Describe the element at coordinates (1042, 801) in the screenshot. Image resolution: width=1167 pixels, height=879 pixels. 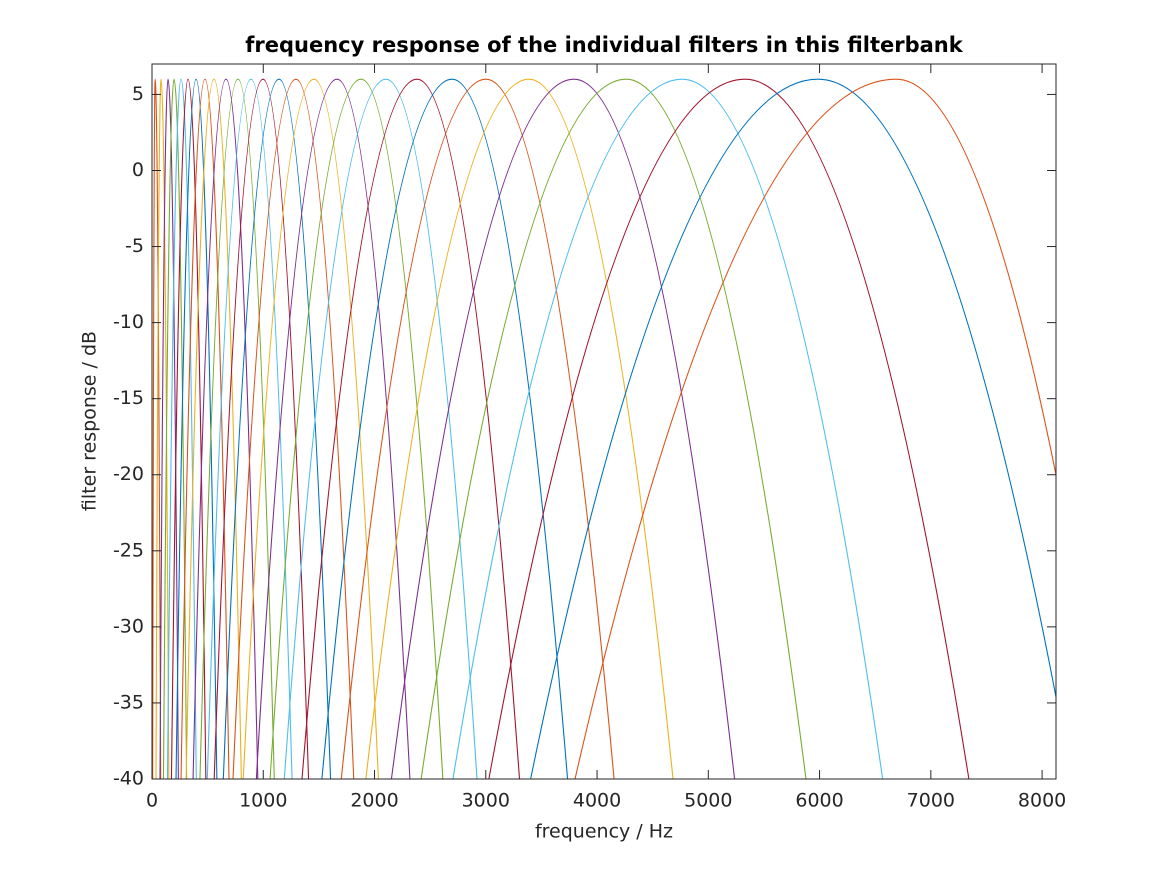
I see `x-tick-label: 8000` at that location.